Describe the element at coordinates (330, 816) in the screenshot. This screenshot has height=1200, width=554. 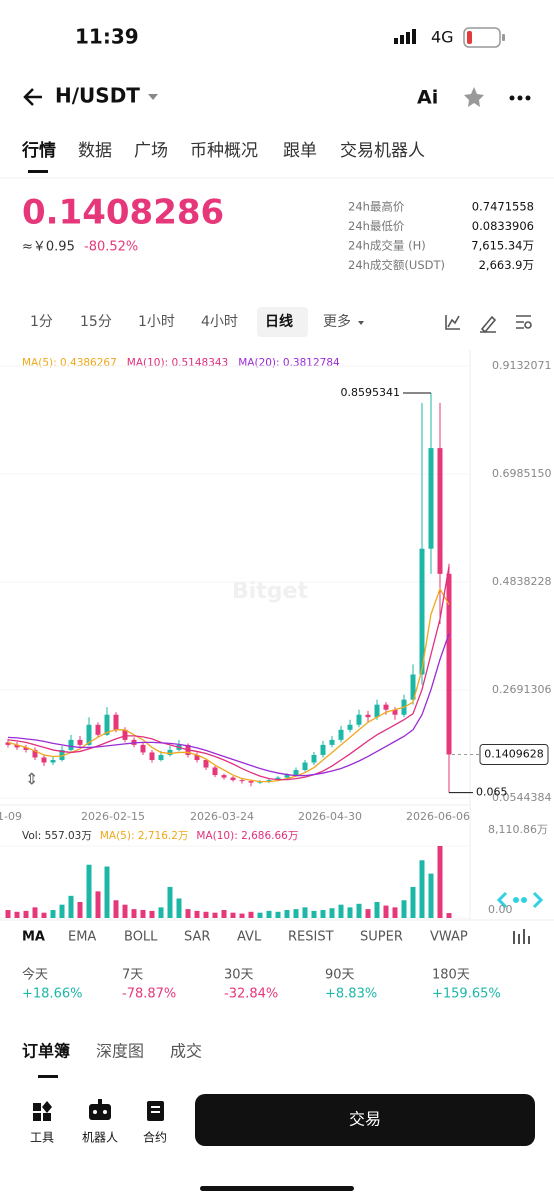
I see `x-tick-label: 2026-04-30` at that location.